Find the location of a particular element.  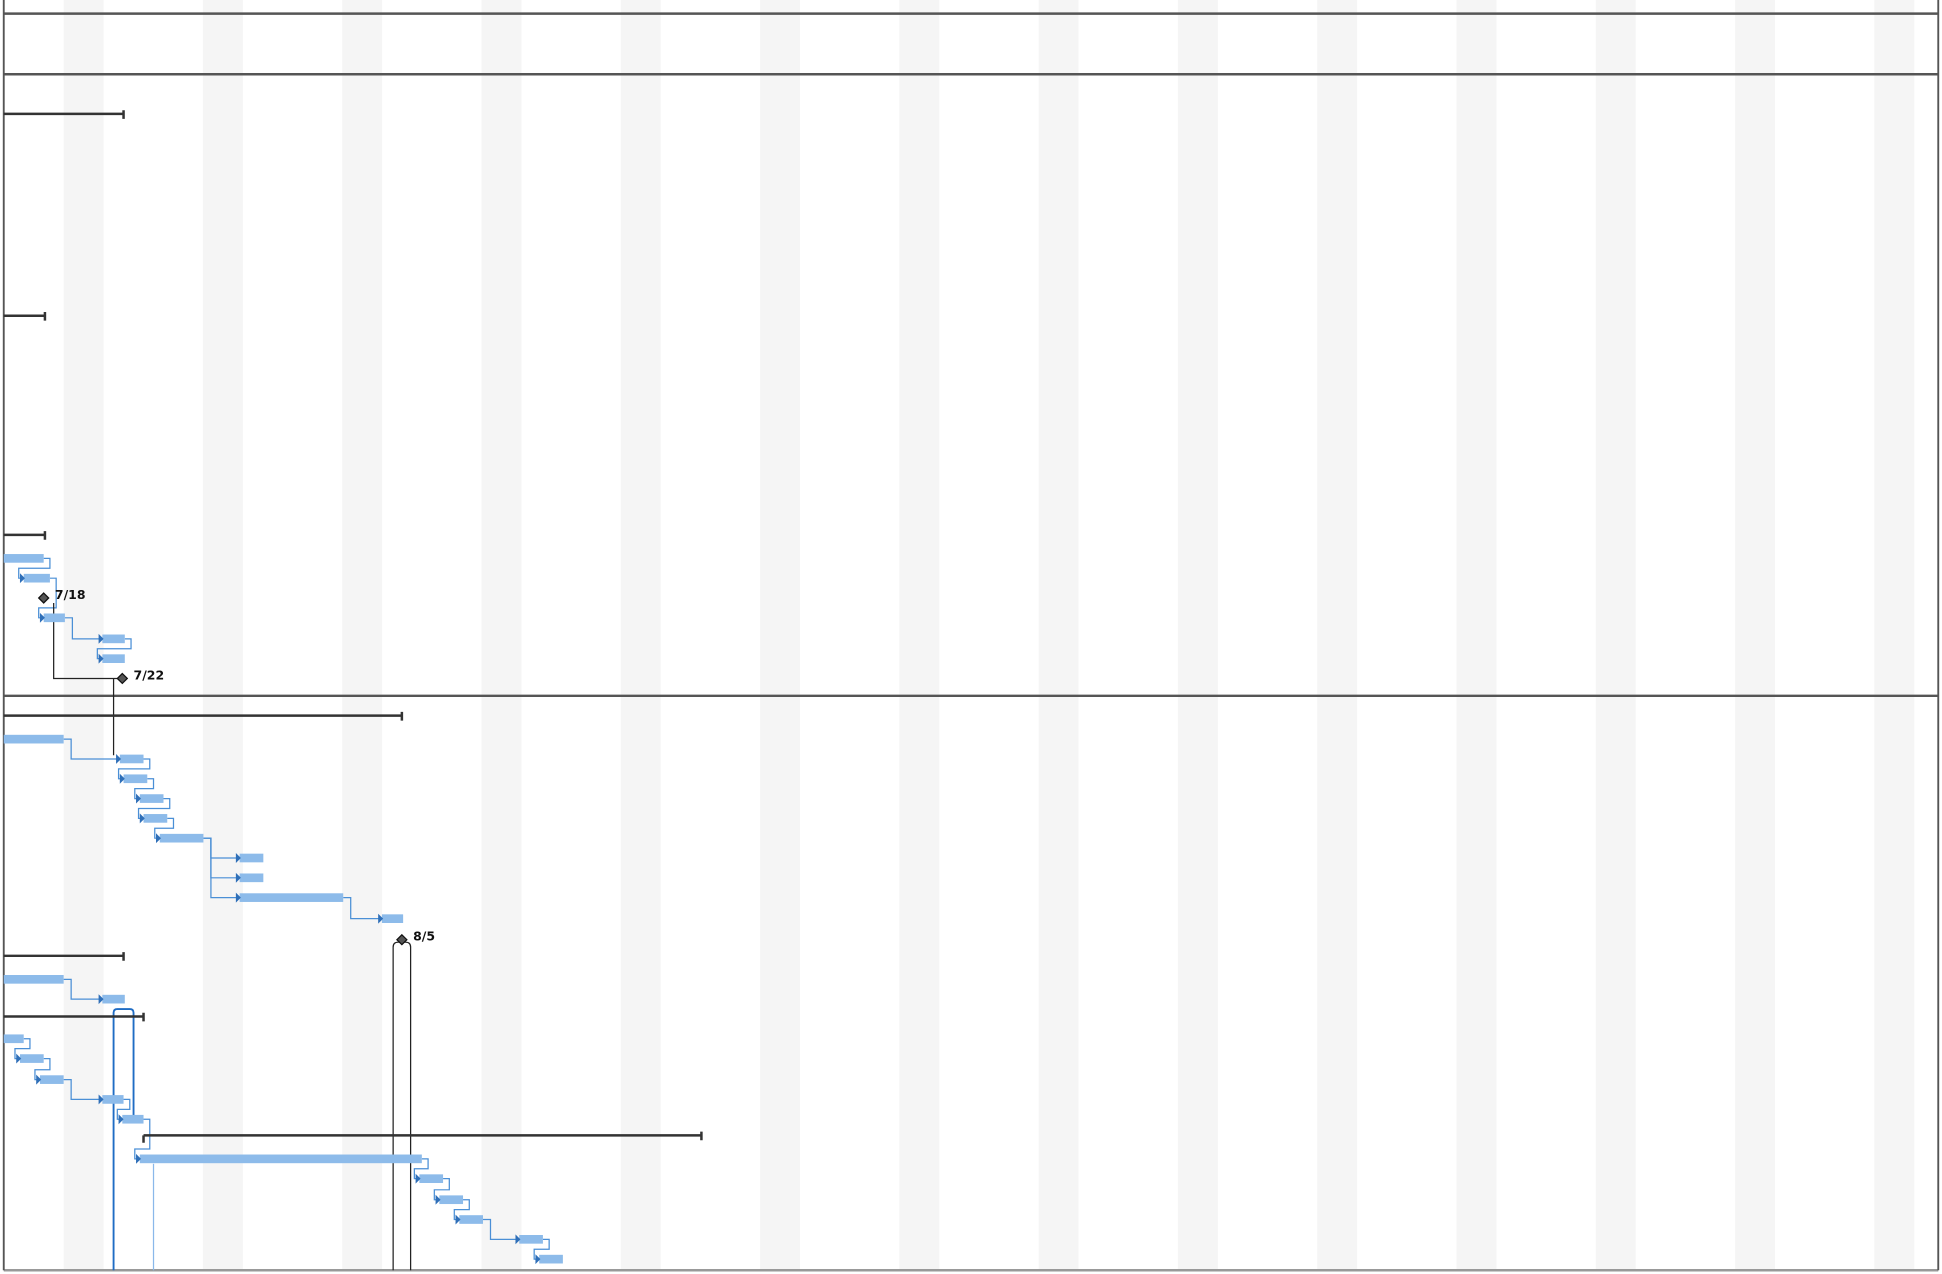

milestone-label: 7/18 is located at coordinates (70, 594).